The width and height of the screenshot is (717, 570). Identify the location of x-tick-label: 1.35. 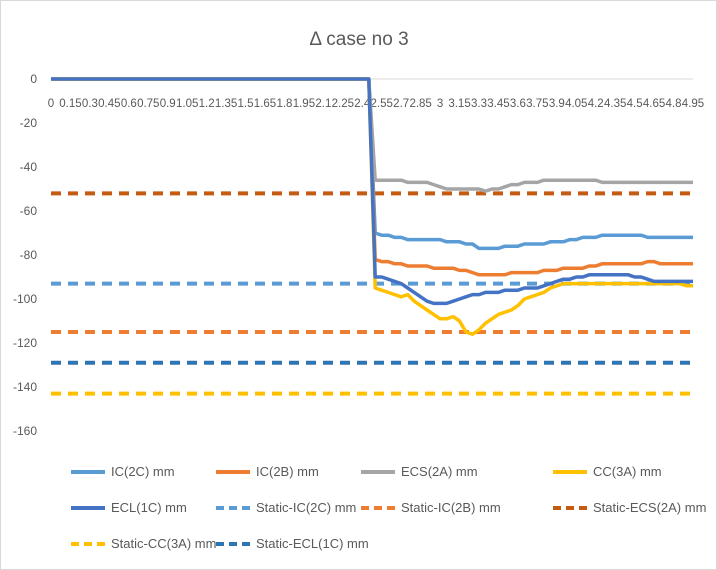
(226, 104).